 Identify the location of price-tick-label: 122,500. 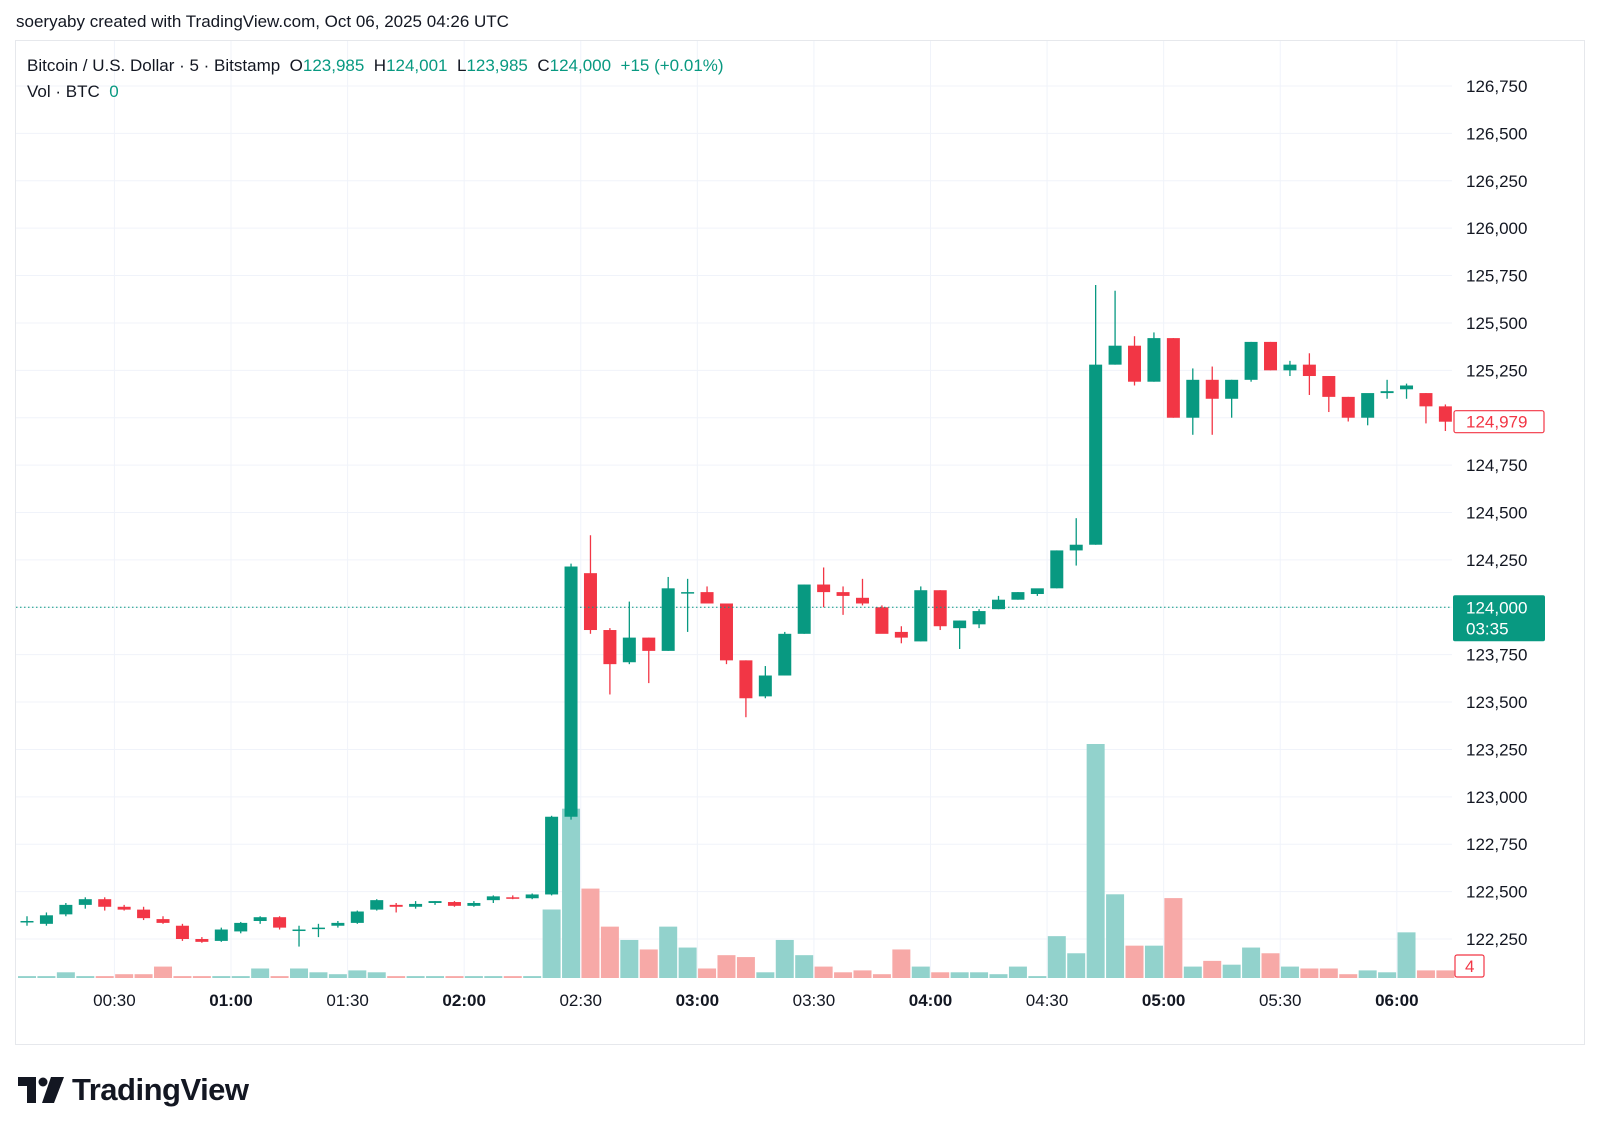
(1496, 892).